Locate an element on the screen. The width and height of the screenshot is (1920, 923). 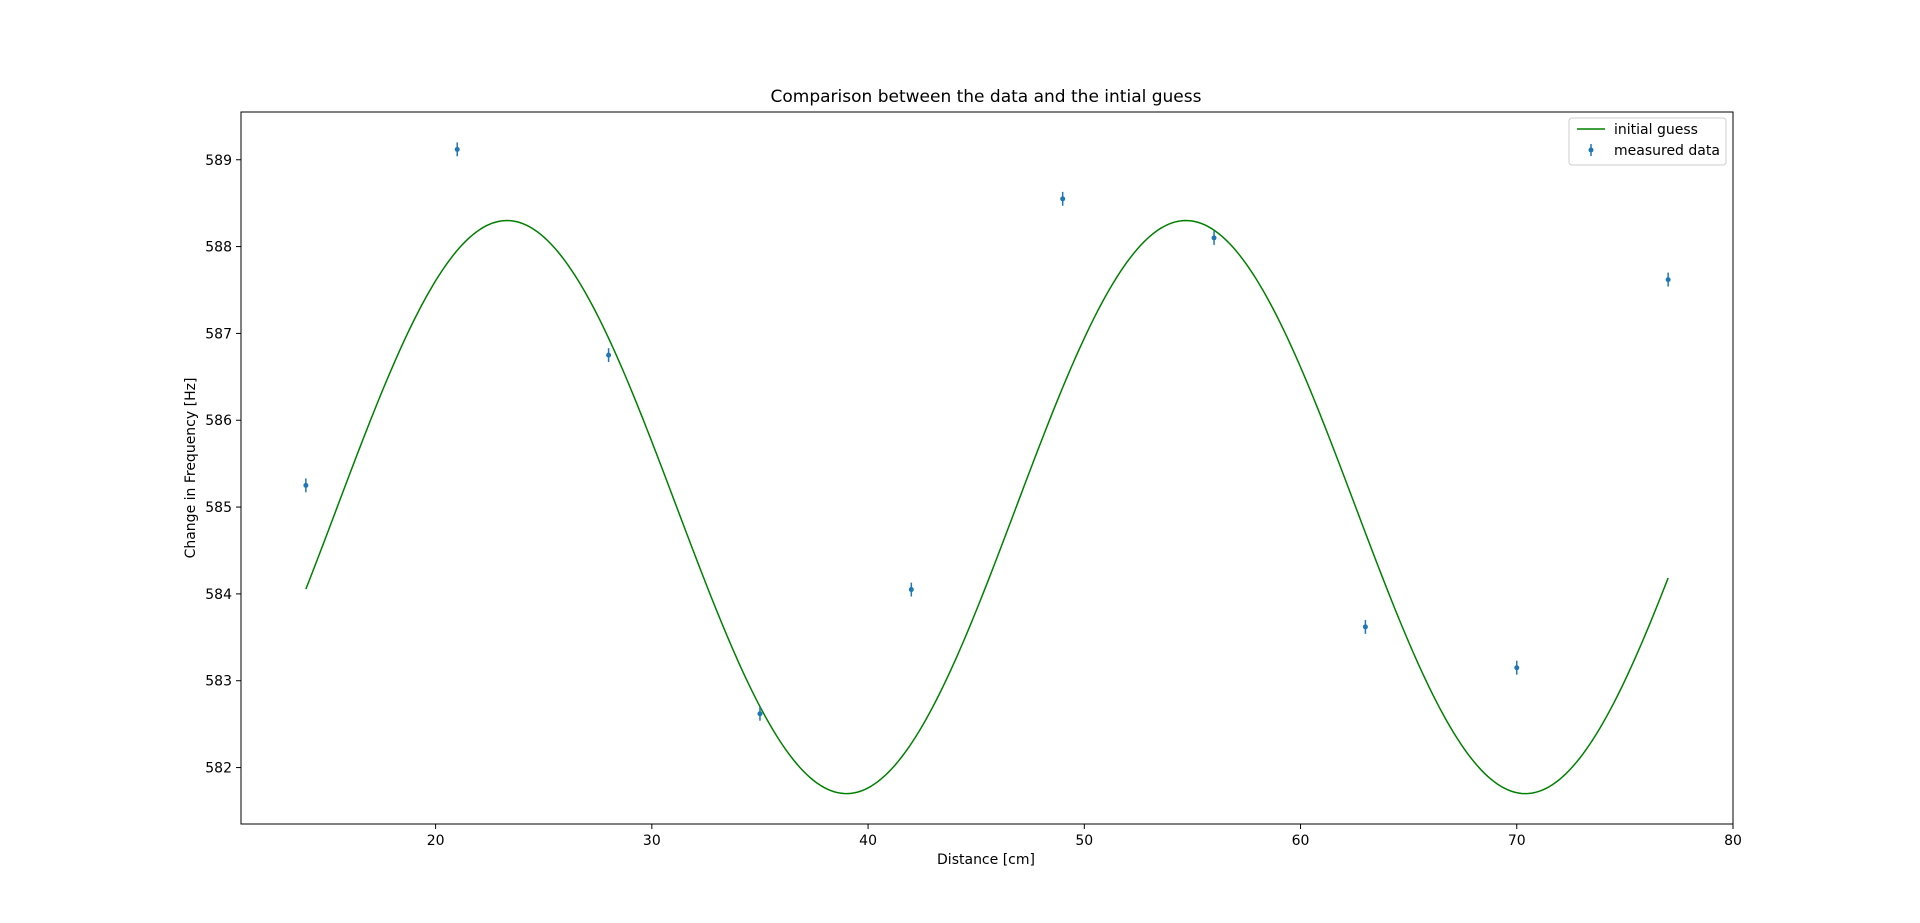
legend-marker-swatch is located at coordinates (1591, 150).